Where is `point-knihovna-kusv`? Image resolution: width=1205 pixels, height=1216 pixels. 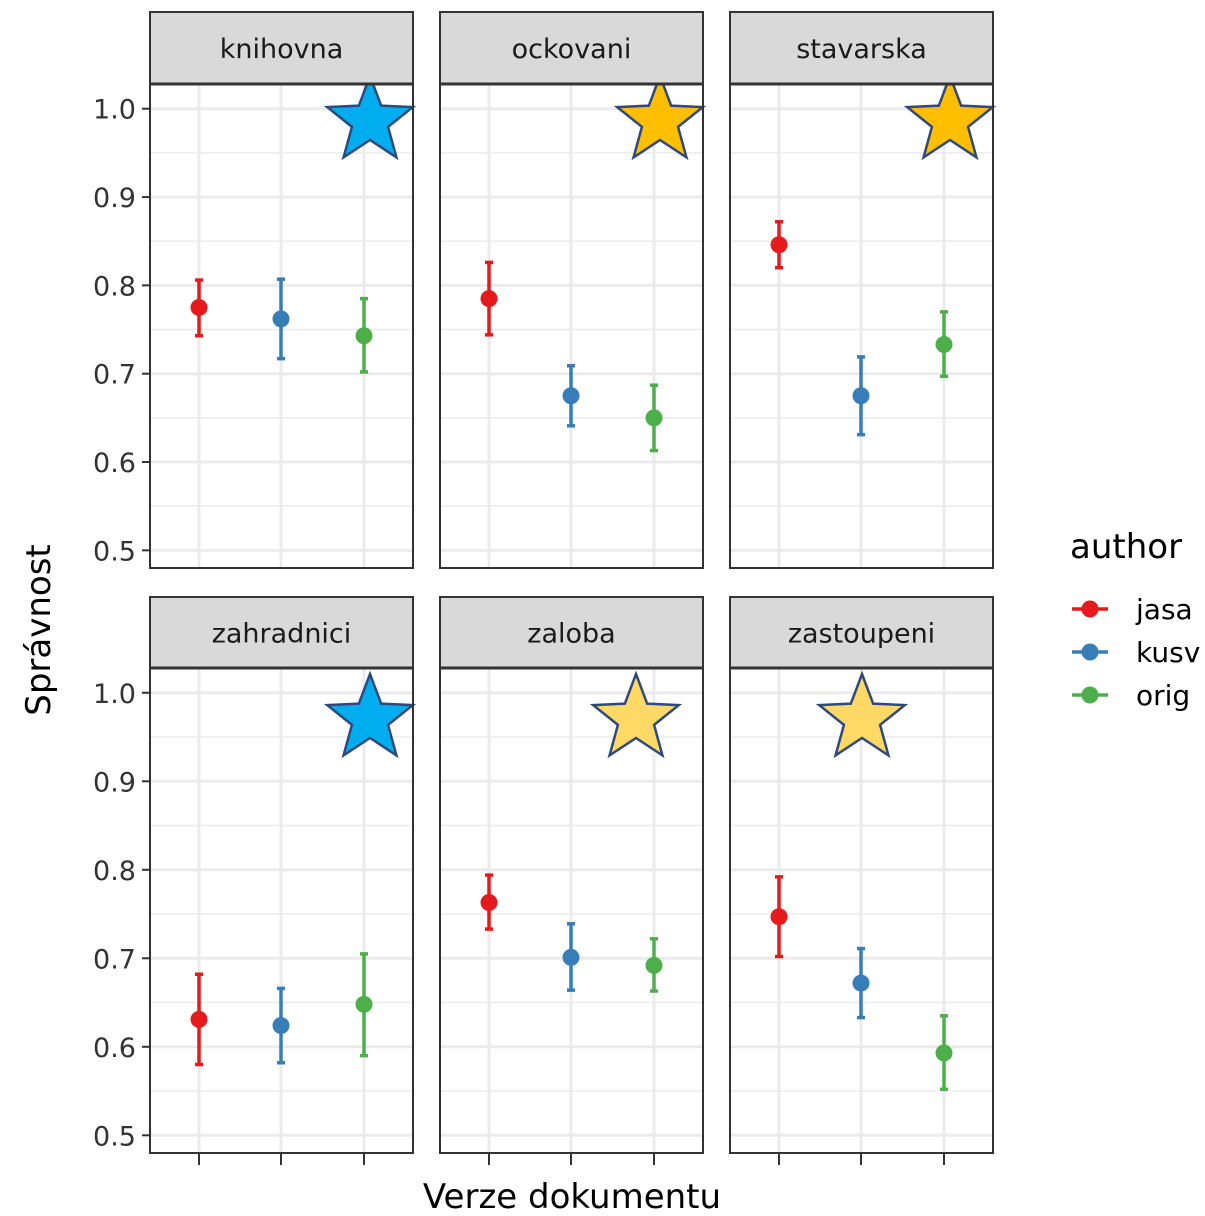 point-knihovna-kusv is located at coordinates (281, 319).